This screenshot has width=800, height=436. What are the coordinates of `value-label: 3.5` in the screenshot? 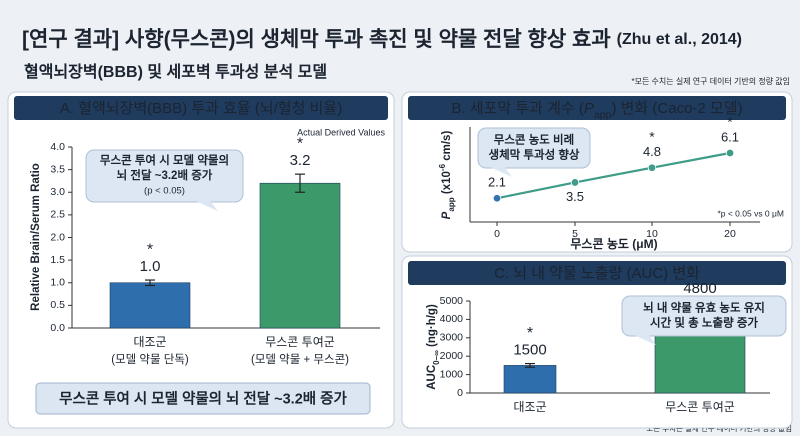 It's located at (575, 196).